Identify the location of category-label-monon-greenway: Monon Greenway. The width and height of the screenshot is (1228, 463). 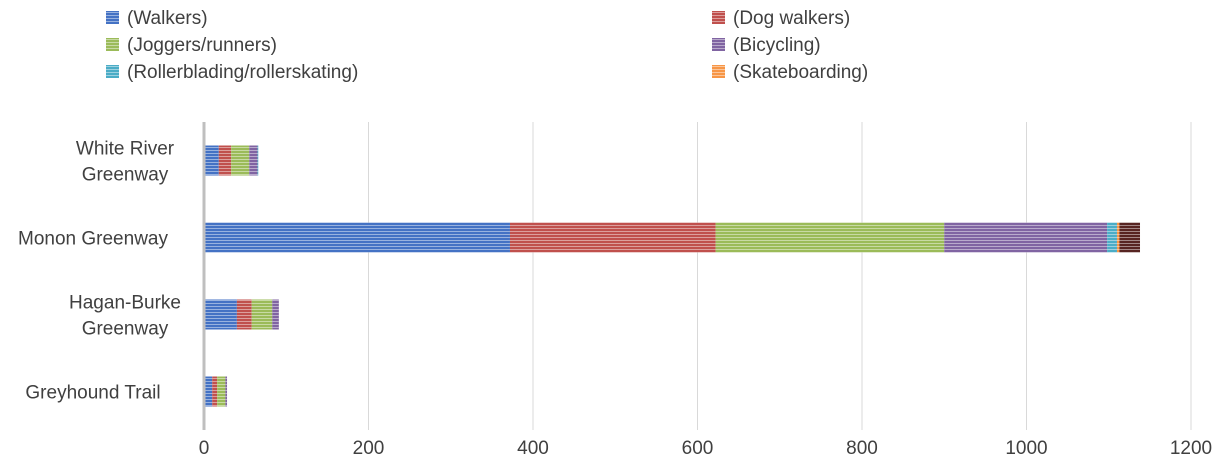
(93, 239).